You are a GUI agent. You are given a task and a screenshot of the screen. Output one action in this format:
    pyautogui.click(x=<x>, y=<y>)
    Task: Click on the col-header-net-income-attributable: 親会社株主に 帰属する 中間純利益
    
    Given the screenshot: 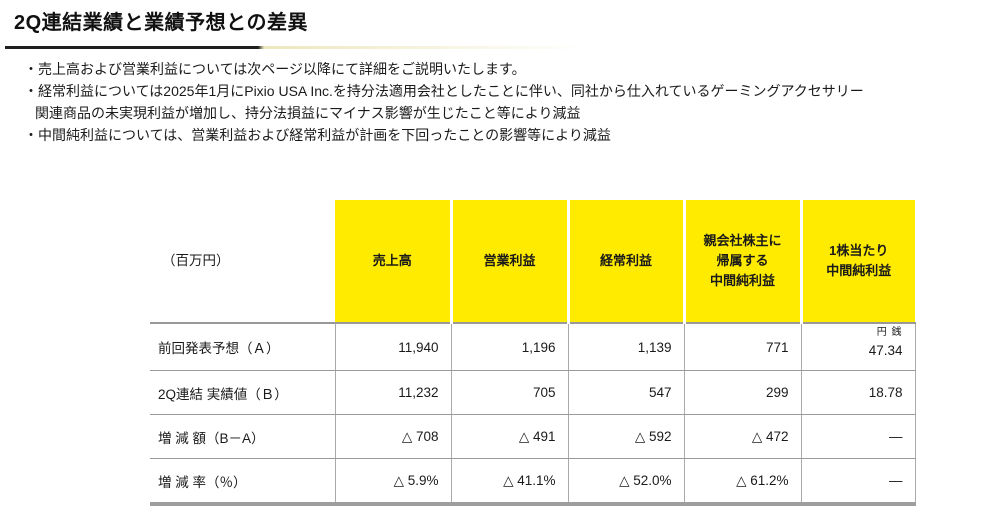 What is the action you would take?
    pyautogui.click(x=741, y=262)
    